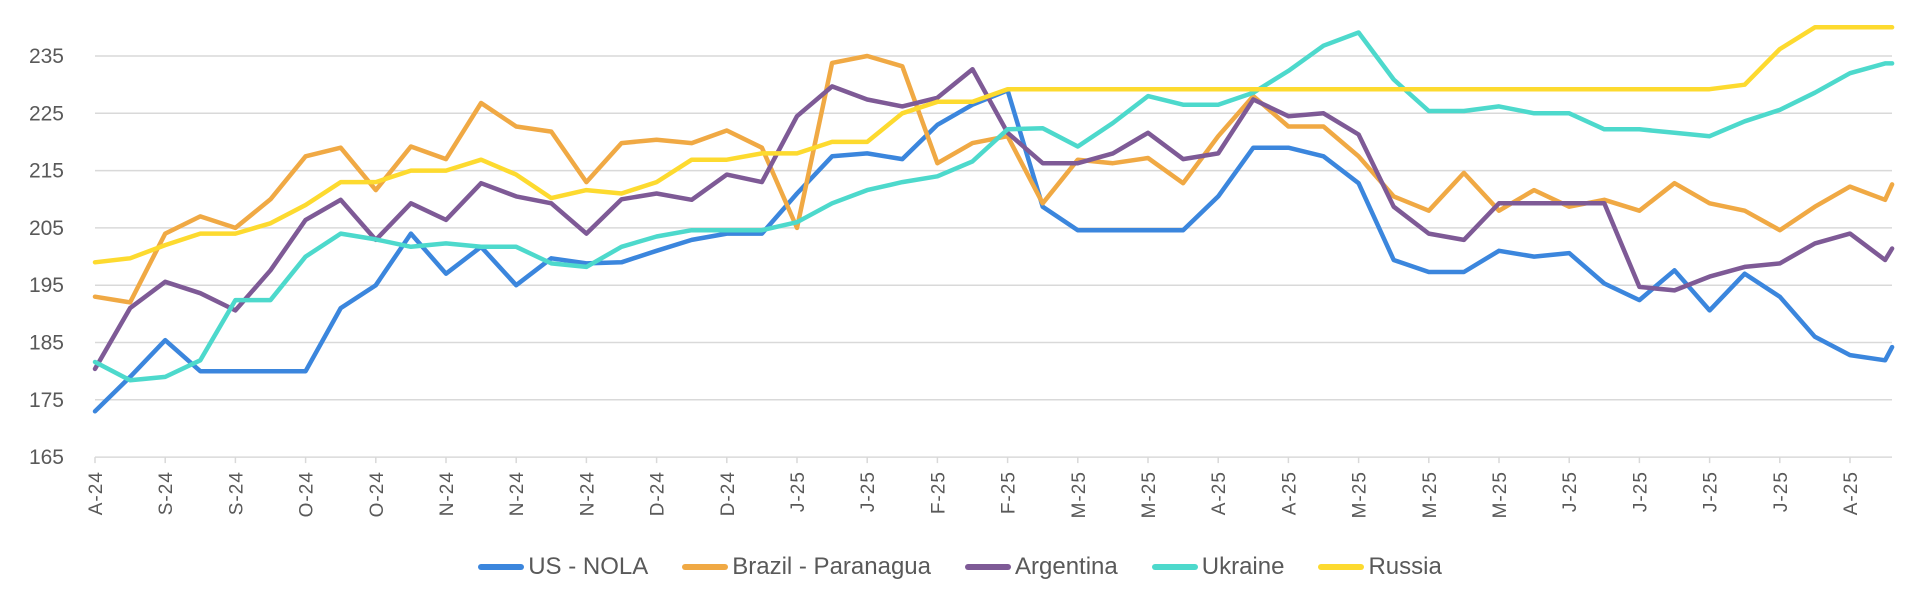 The image size is (1920, 608). Describe the element at coordinates (46, 343) in the screenshot. I see `y-tick-label: 185` at that location.